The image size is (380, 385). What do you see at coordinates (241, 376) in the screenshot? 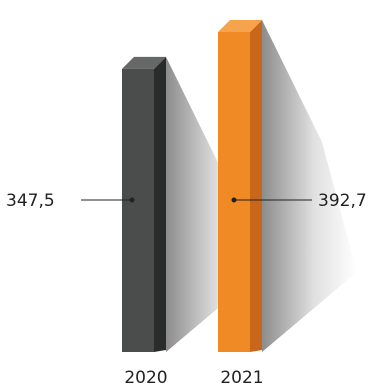
I see `category-label-2021: 2021` at bounding box center [241, 376].